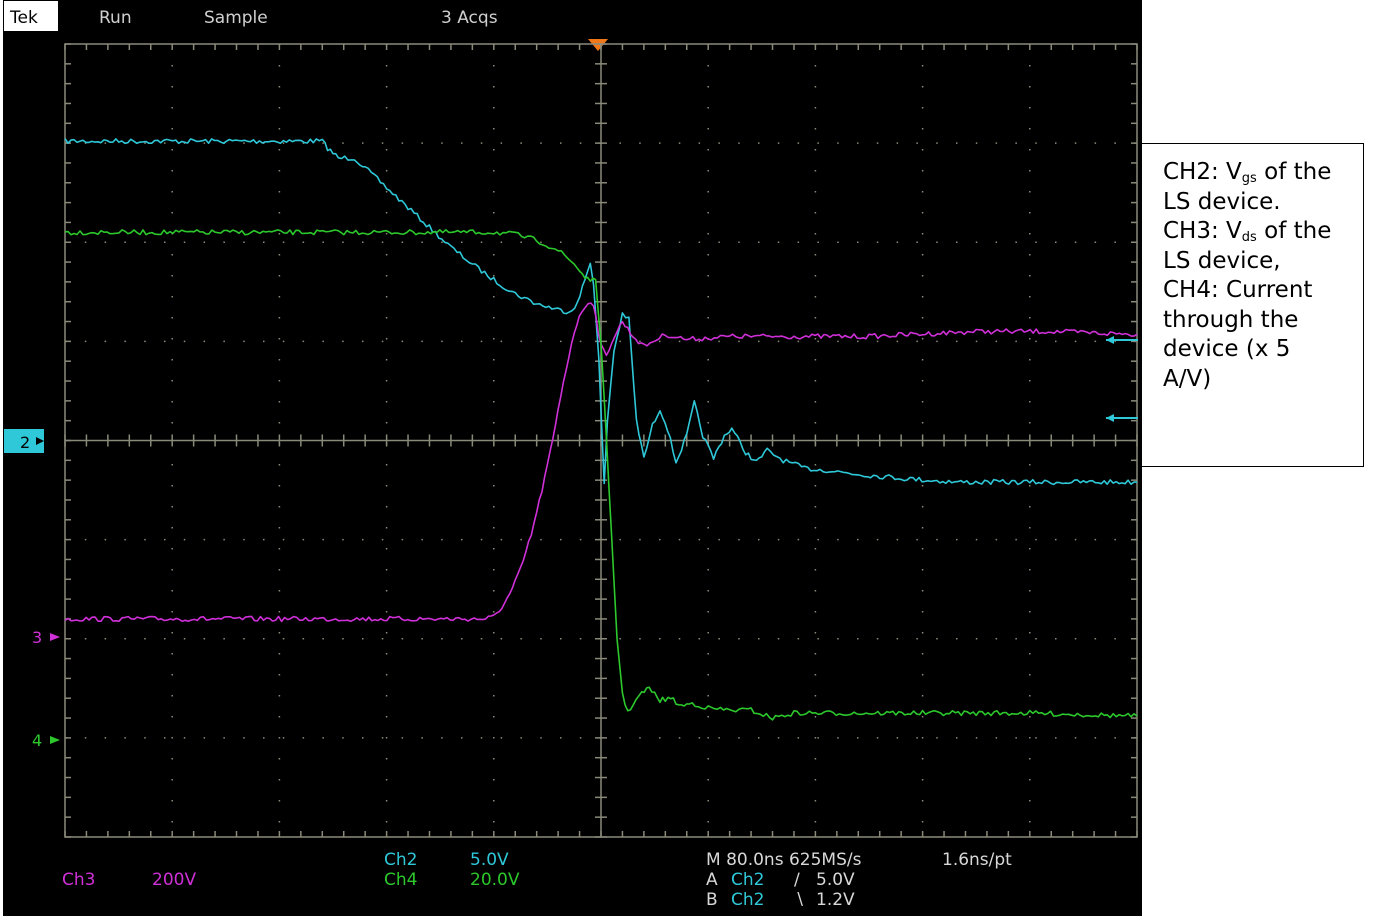  I want to click on acq-mode: Sample, so click(236, 18).